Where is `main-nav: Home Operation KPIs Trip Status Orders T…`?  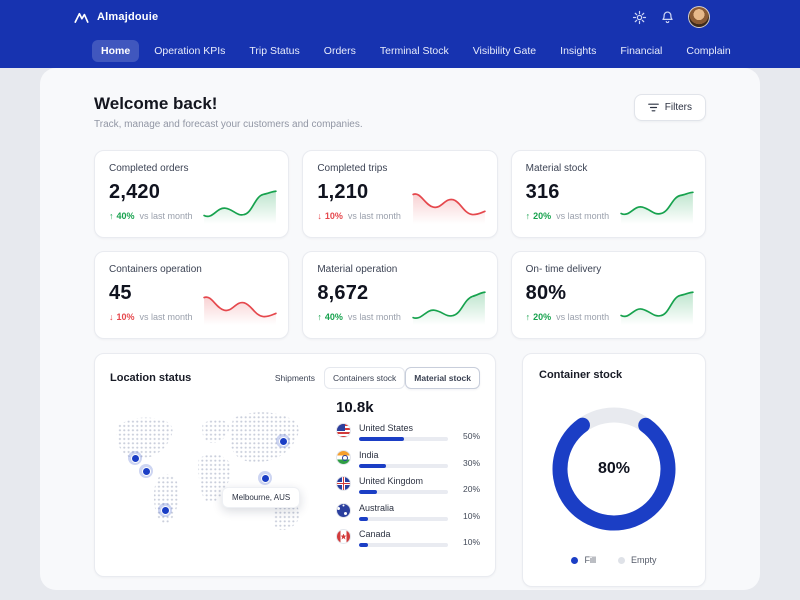 main-nav: Home Operation KPIs Trip Status Orders T… is located at coordinates (400, 51).